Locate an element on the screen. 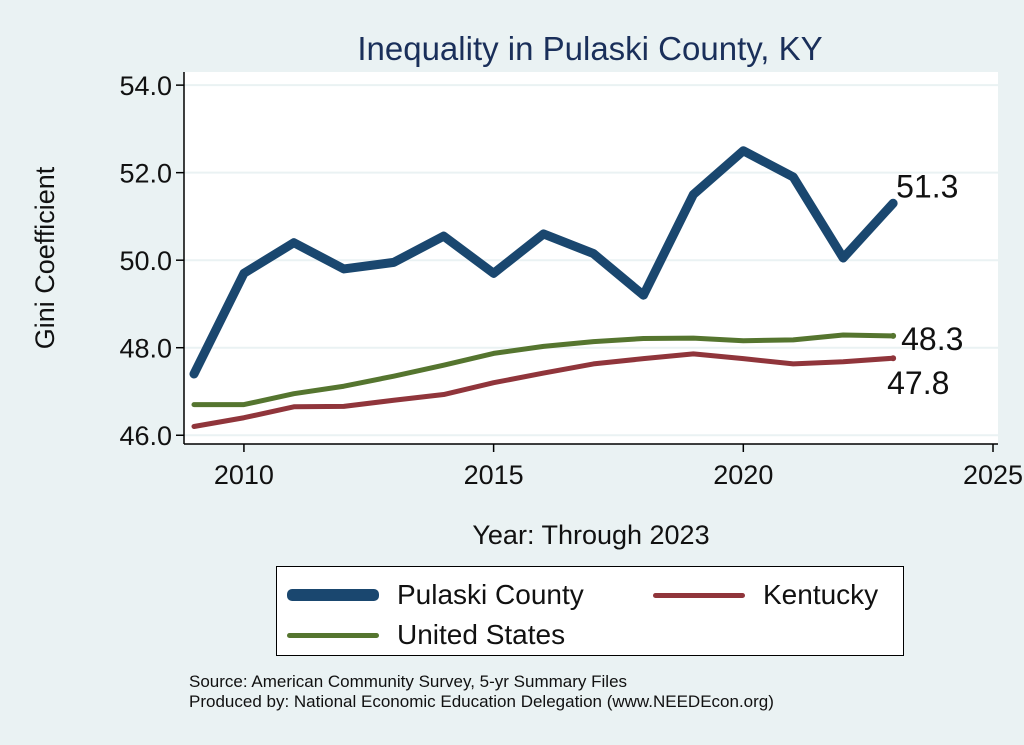 The width and height of the screenshot is (1024, 745). x-axis-label: Year: Through 2023 is located at coordinates (590, 535).